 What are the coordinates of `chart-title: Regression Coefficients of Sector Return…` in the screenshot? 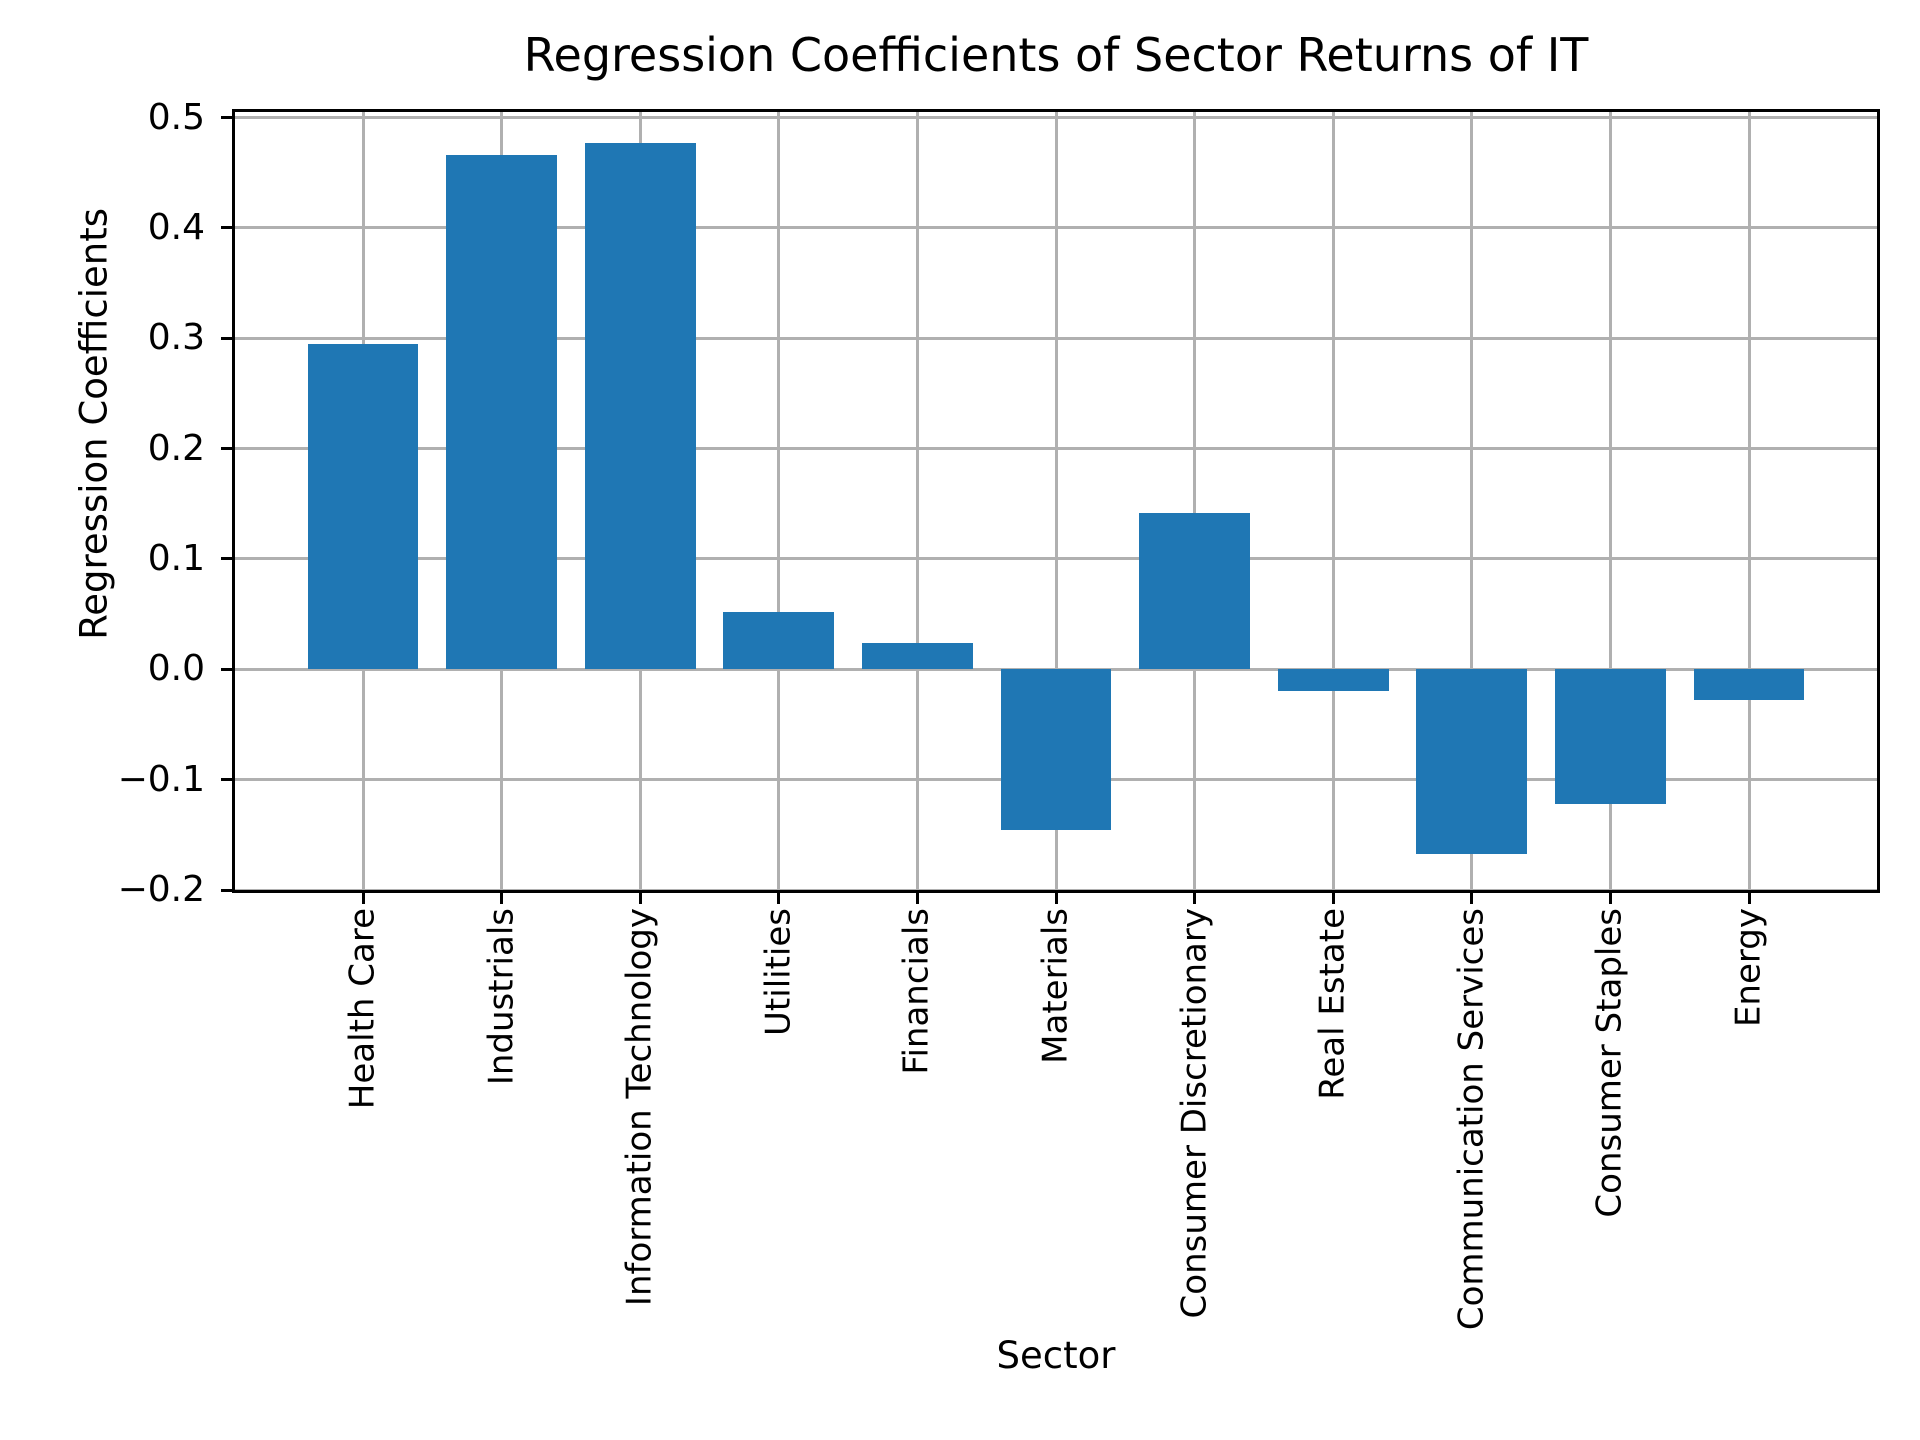 It's located at (1056, 55).